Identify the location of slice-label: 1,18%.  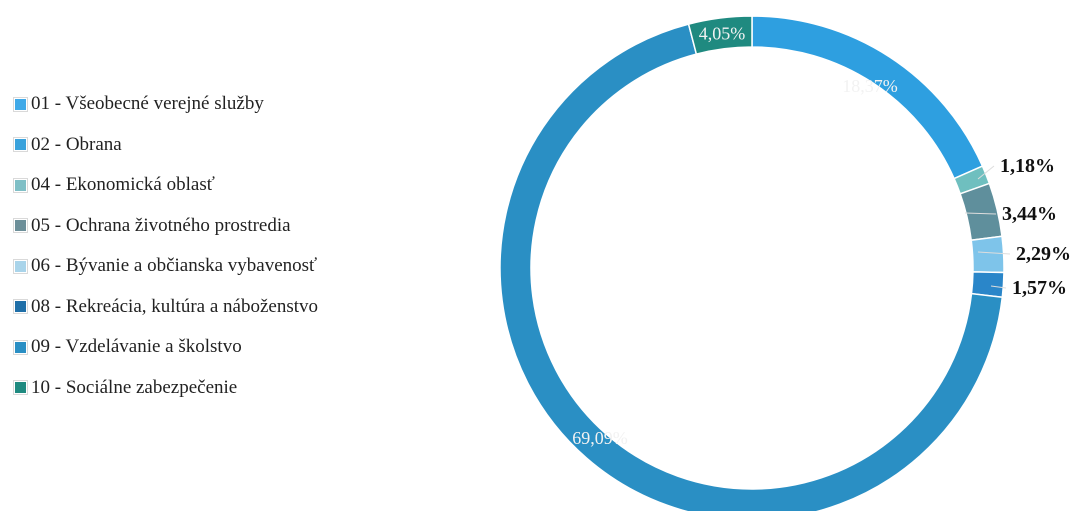
(1027, 166).